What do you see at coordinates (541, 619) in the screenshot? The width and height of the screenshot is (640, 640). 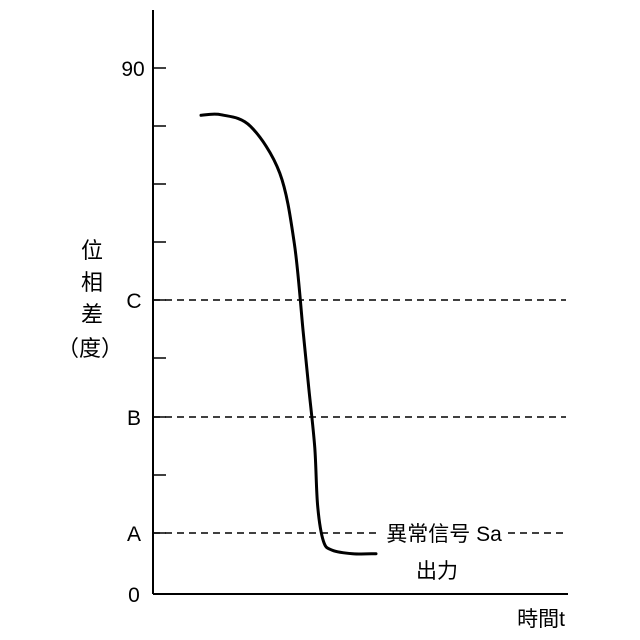 I see `x-axis-label: 時間t` at bounding box center [541, 619].